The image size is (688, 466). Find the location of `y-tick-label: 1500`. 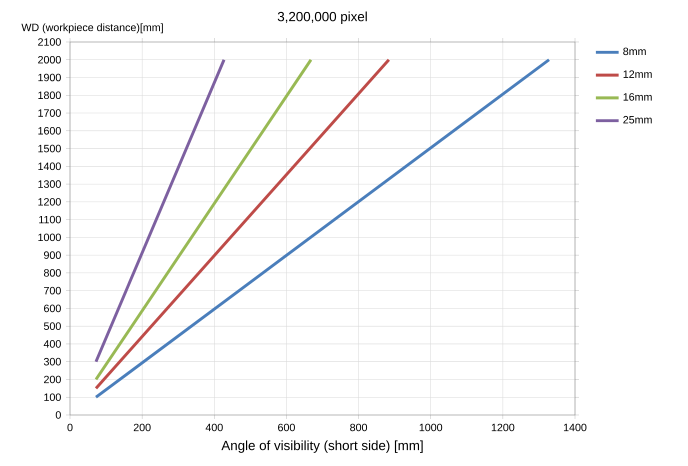

y-tick-label: 1500 is located at coordinates (49, 148).